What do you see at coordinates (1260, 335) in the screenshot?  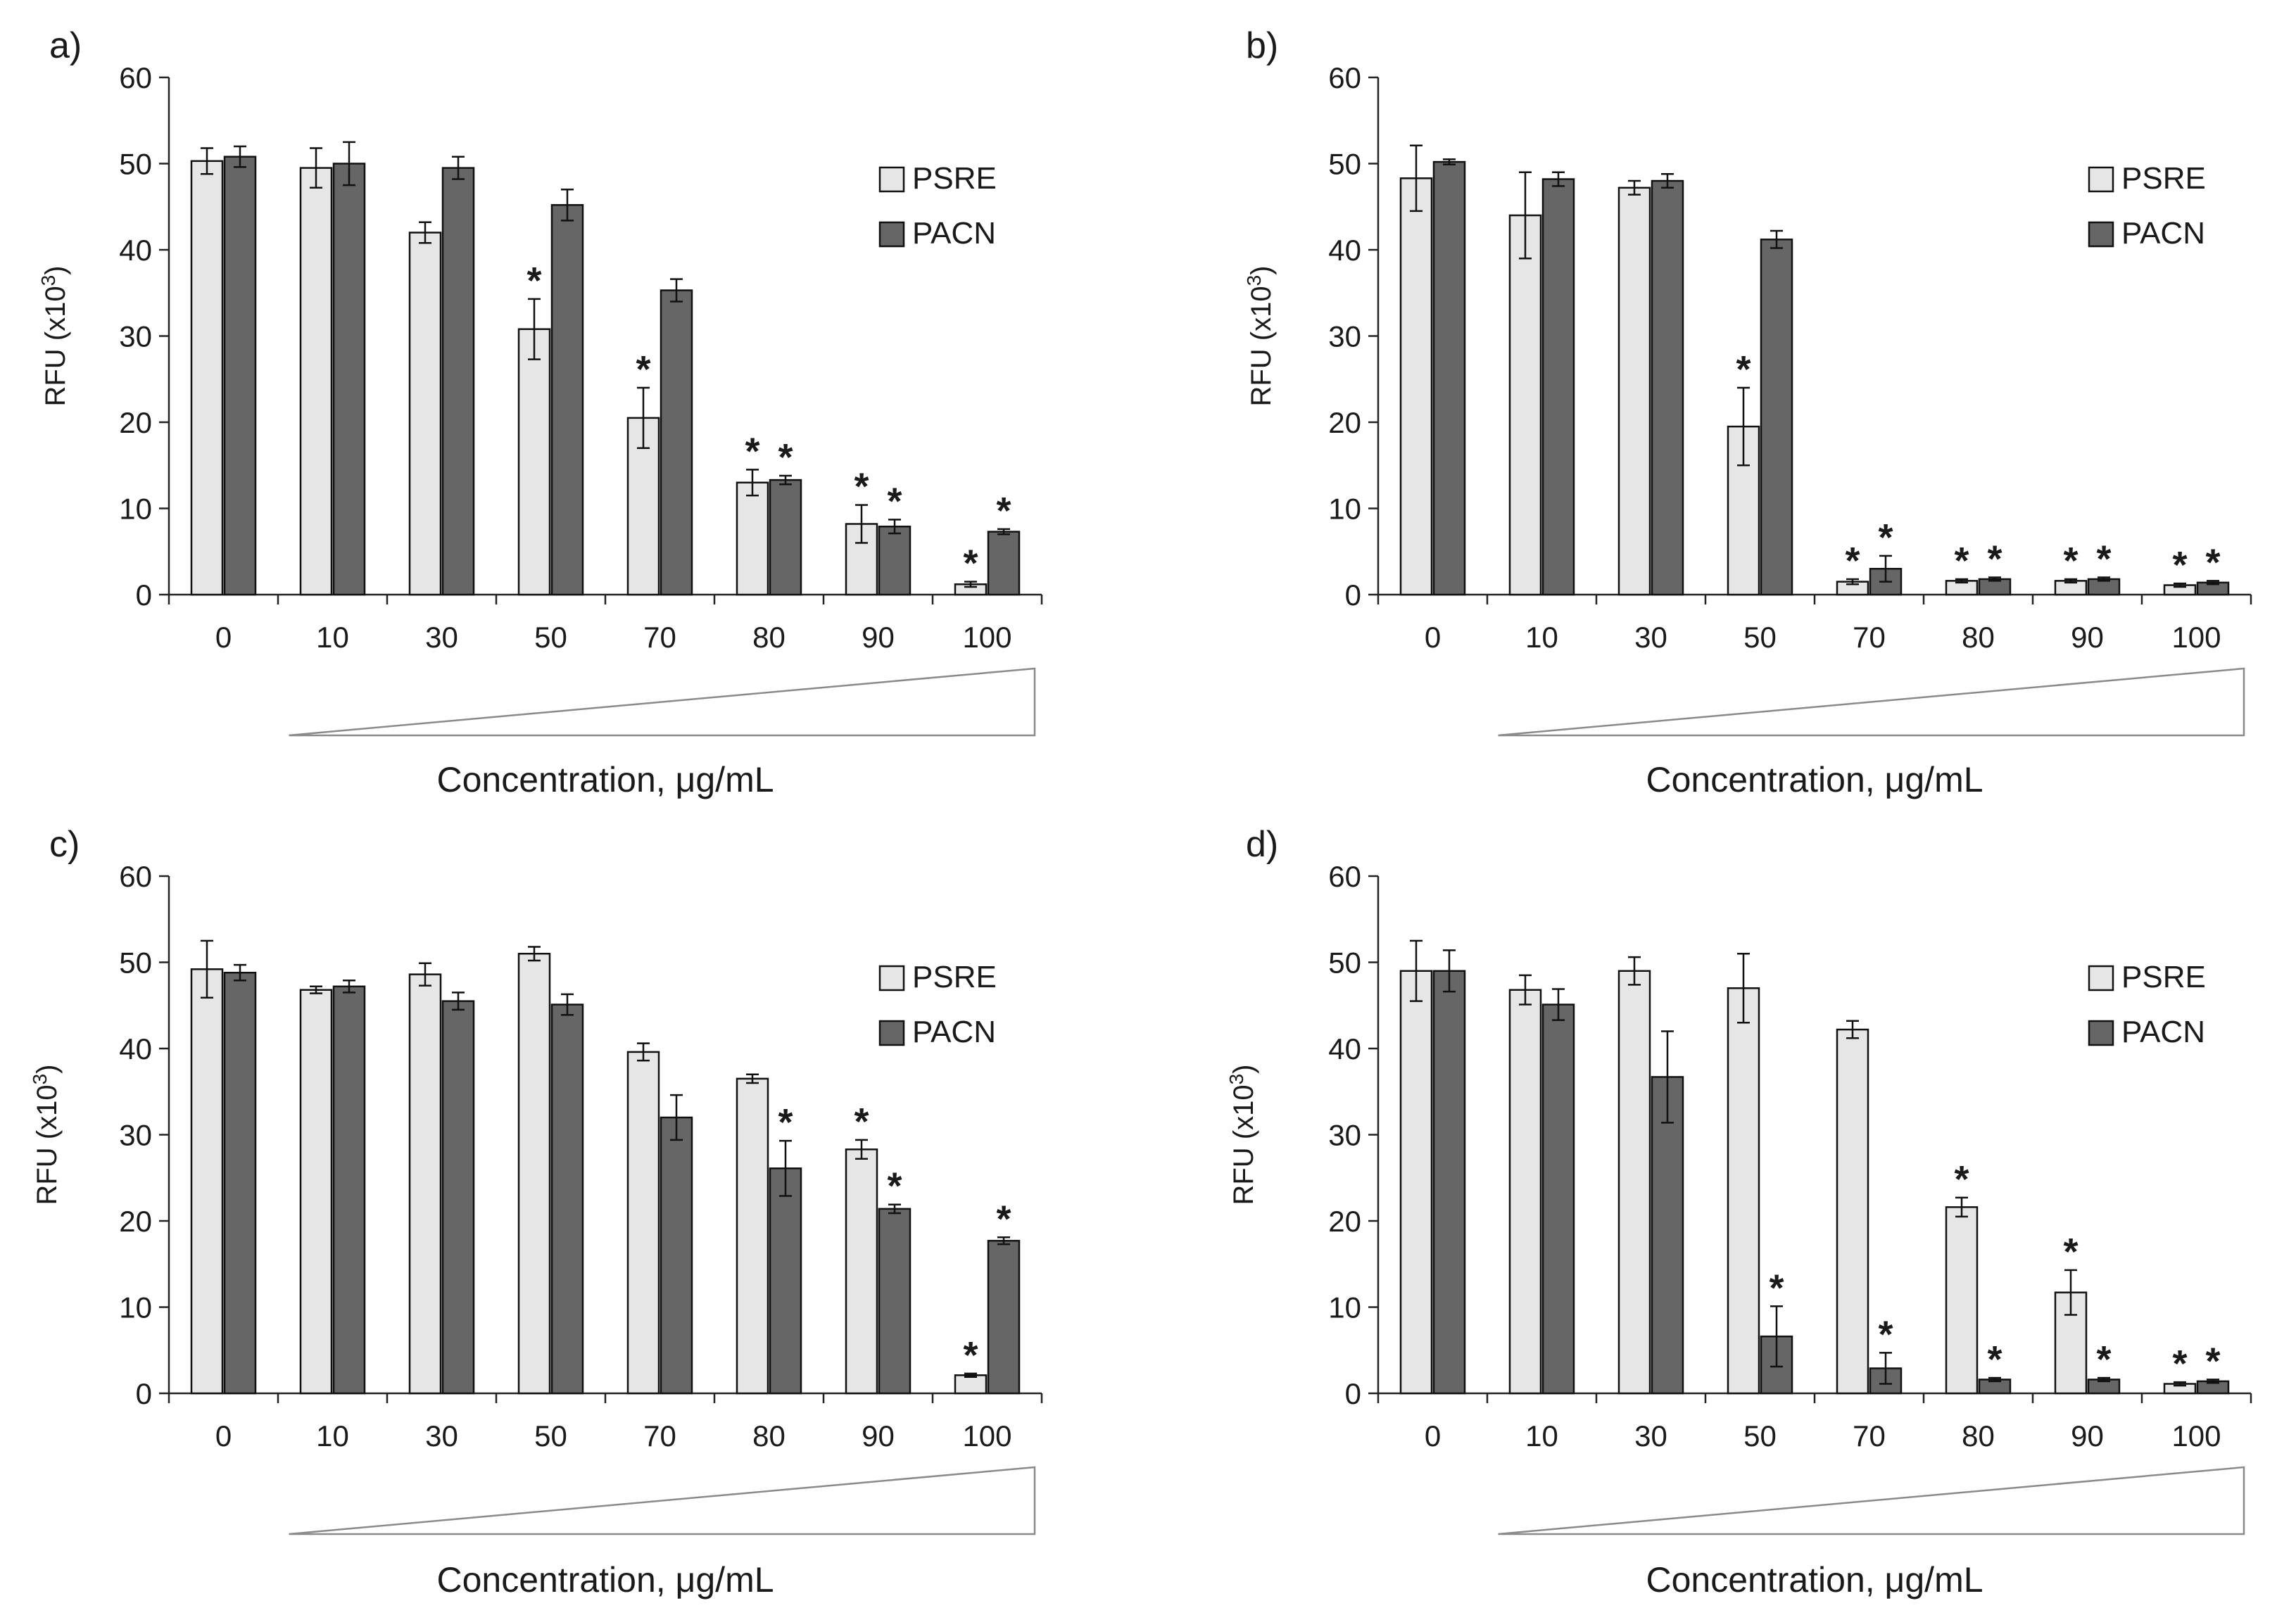 I see `y-axis-title: RFU (x103)` at bounding box center [1260, 335].